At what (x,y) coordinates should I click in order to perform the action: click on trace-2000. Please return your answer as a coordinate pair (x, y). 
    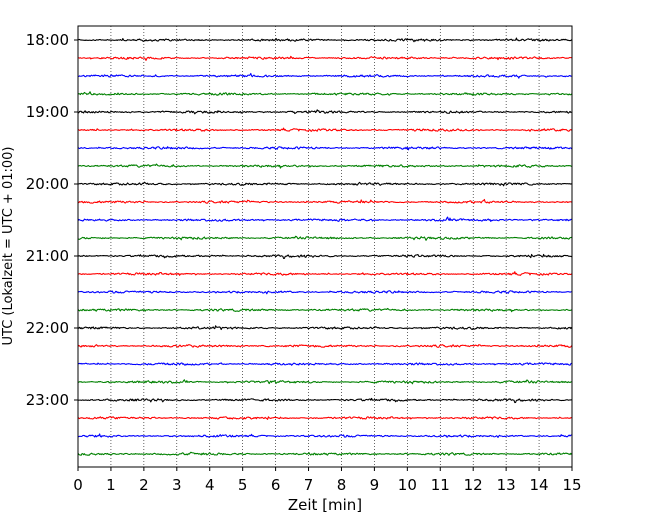
    Looking at the image, I should click on (324, 184).